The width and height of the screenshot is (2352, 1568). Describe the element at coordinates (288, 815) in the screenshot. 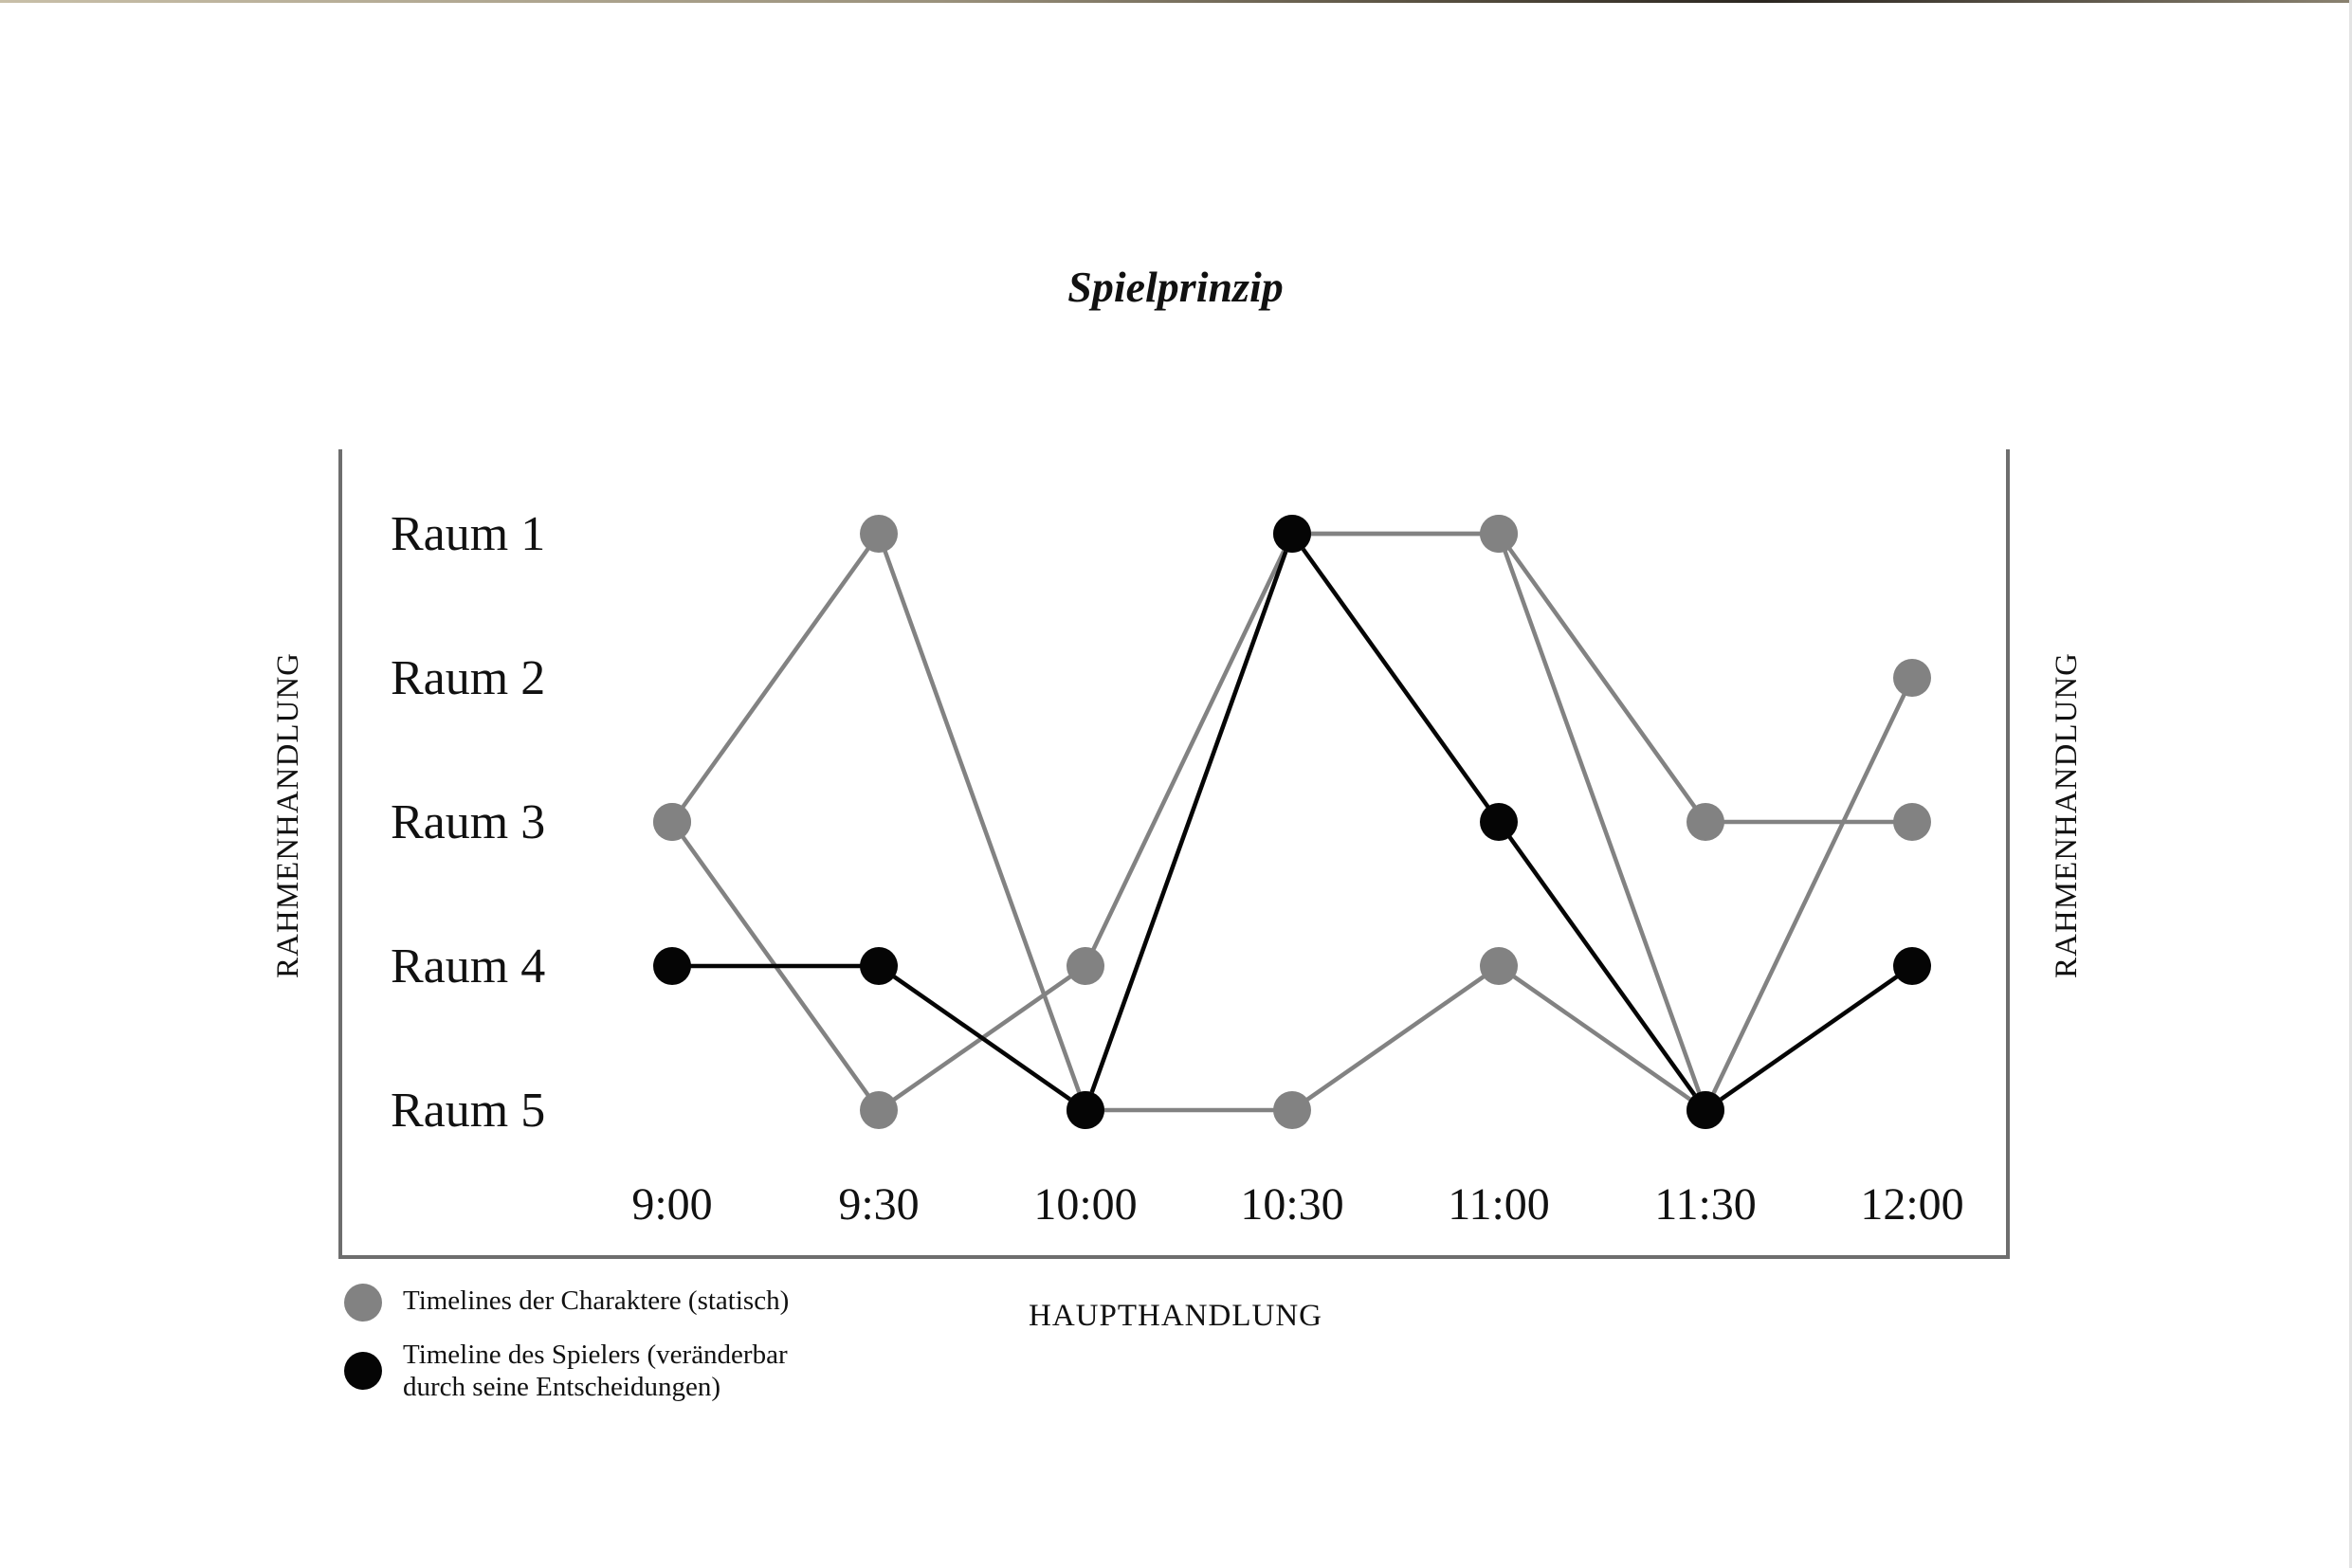

I see `y-axis-label-left: RAHMENHANDLUNG` at that location.